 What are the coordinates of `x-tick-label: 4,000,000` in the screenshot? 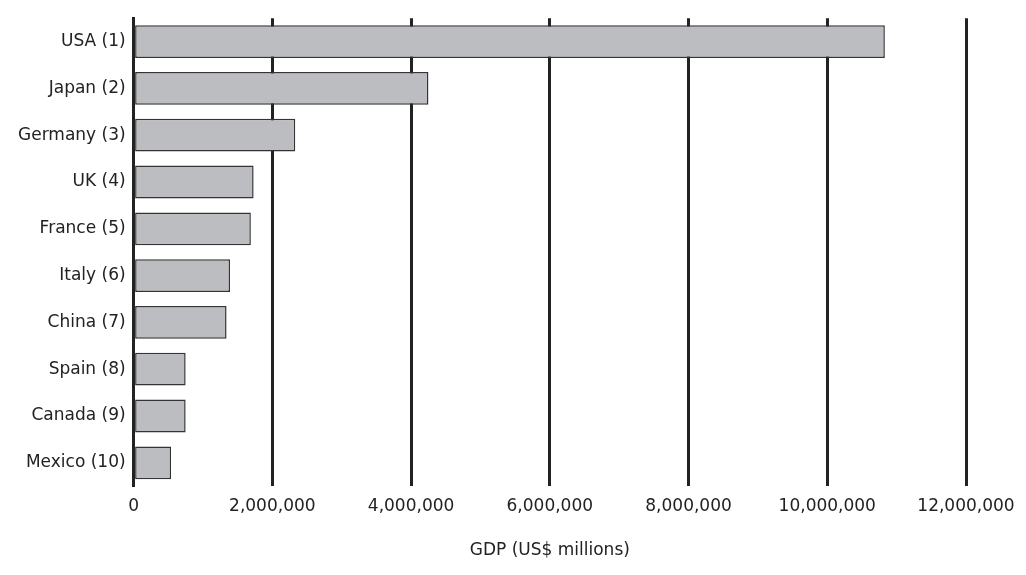 It's located at (411, 504).